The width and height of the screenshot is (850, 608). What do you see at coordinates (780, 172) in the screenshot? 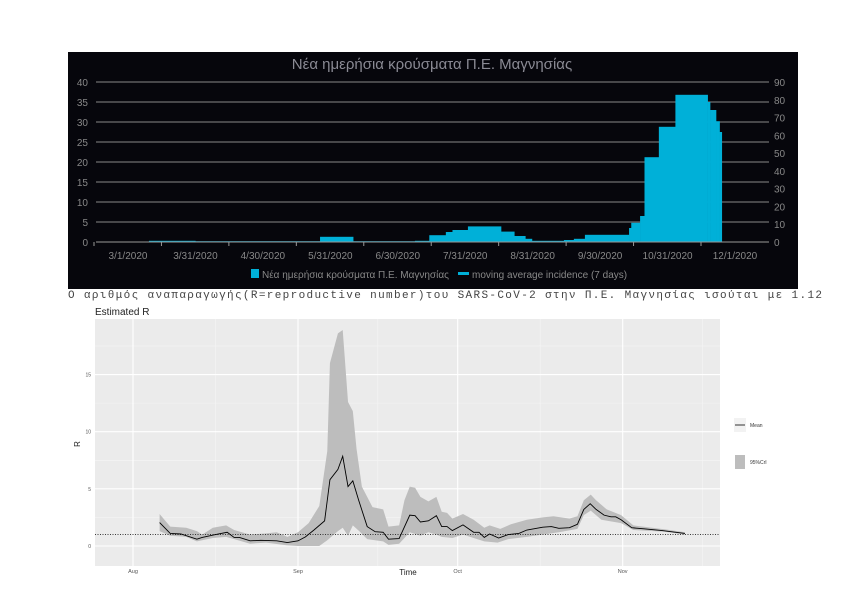
I see `y-right-tick-label: 40` at bounding box center [780, 172].